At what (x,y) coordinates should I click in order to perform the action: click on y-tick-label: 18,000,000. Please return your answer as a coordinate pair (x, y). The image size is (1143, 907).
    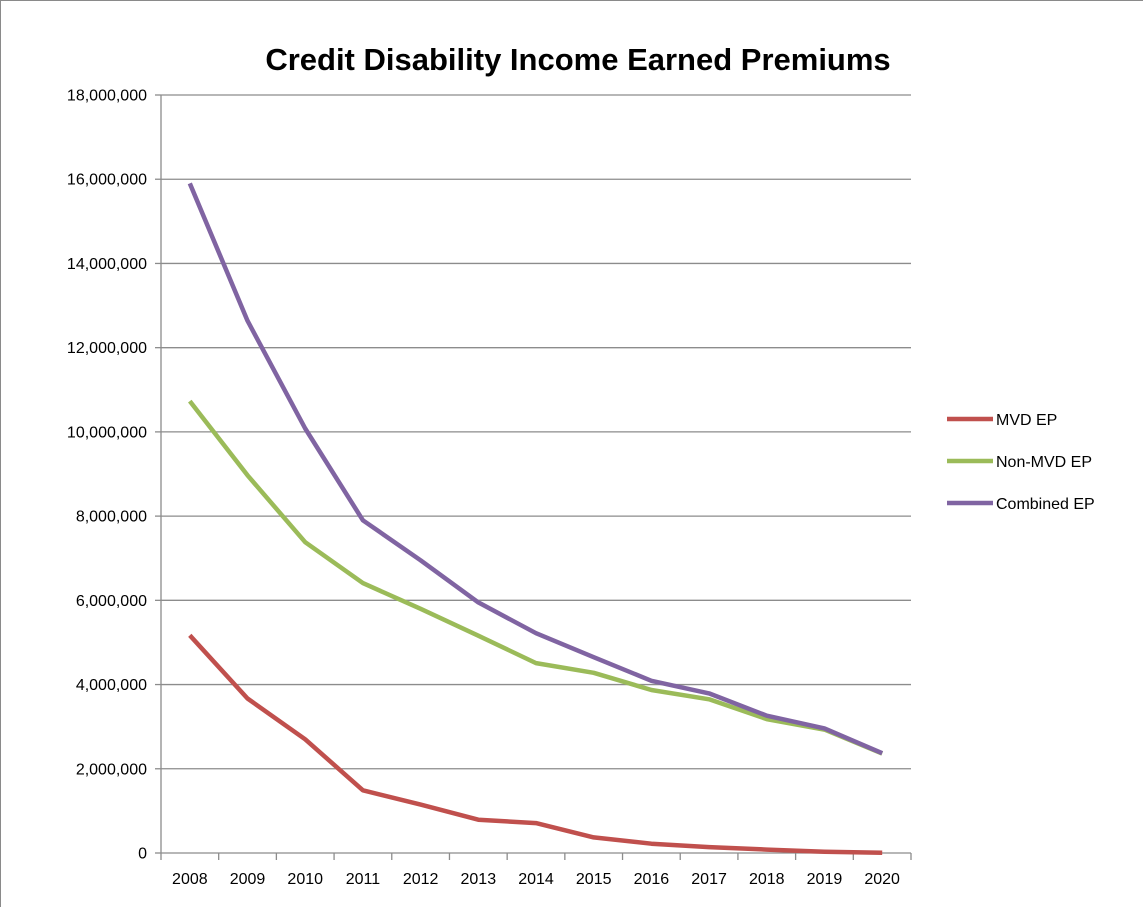
    Looking at the image, I should click on (107, 96).